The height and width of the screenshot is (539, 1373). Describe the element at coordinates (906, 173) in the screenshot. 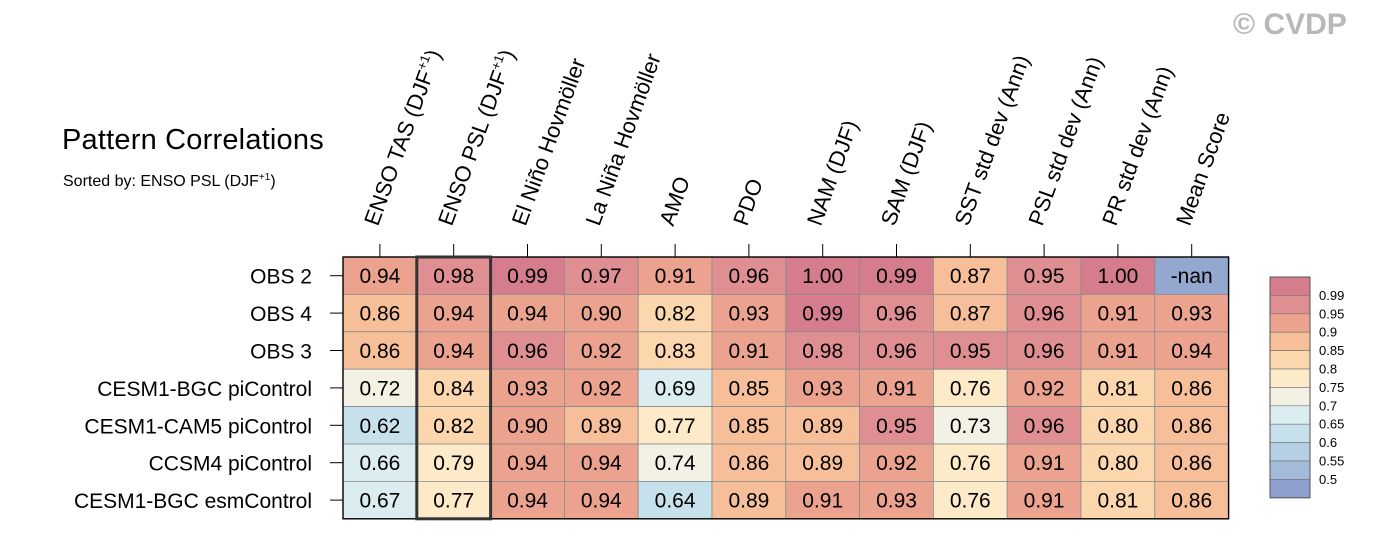

I see `column-header: SAM (DJF)` at that location.